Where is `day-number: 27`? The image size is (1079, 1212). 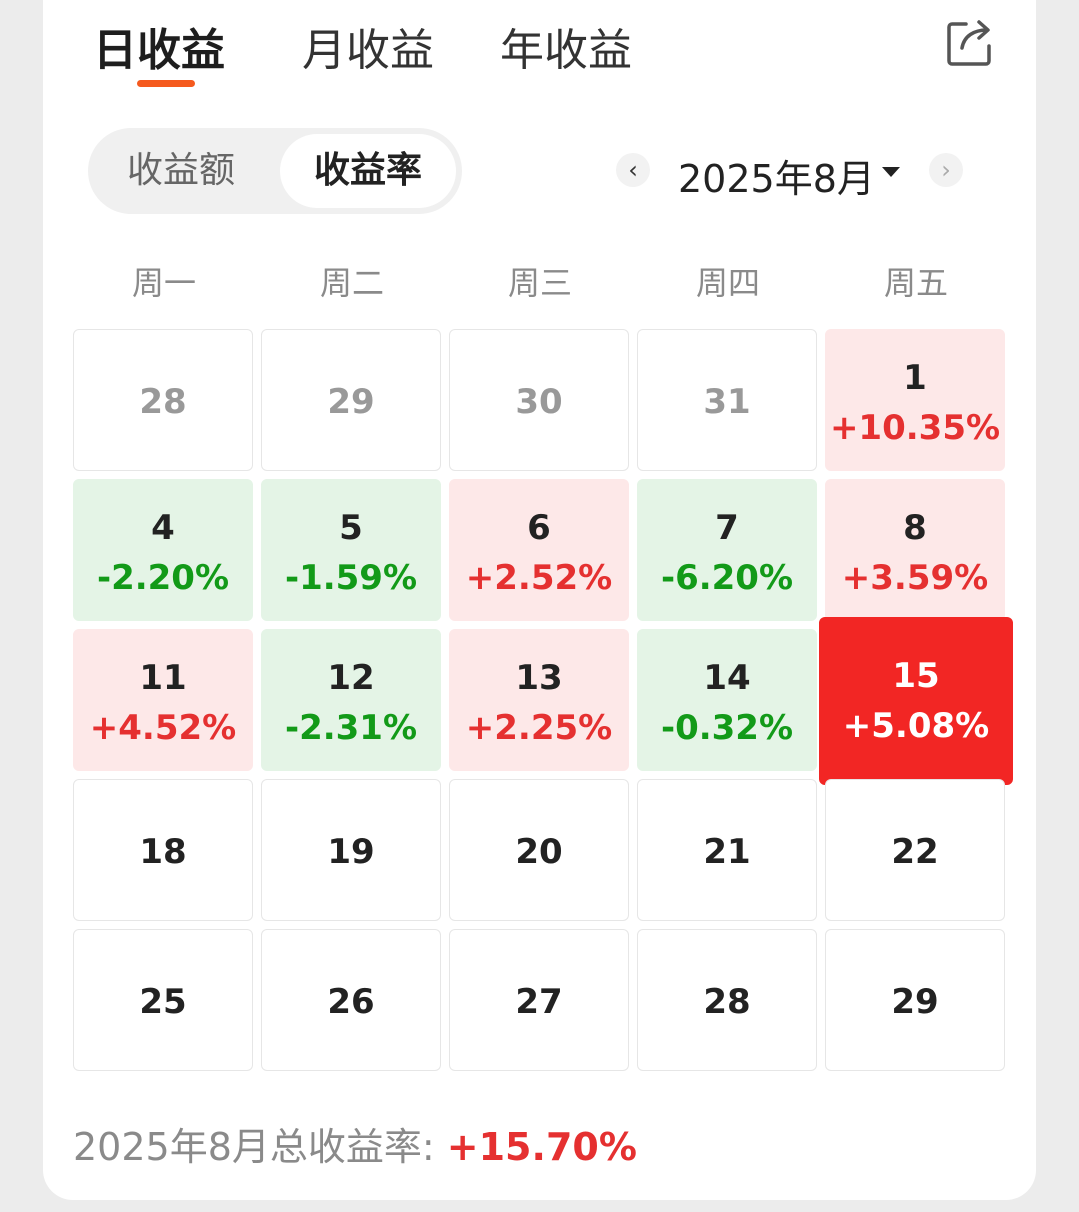 day-number: 27 is located at coordinates (539, 1002).